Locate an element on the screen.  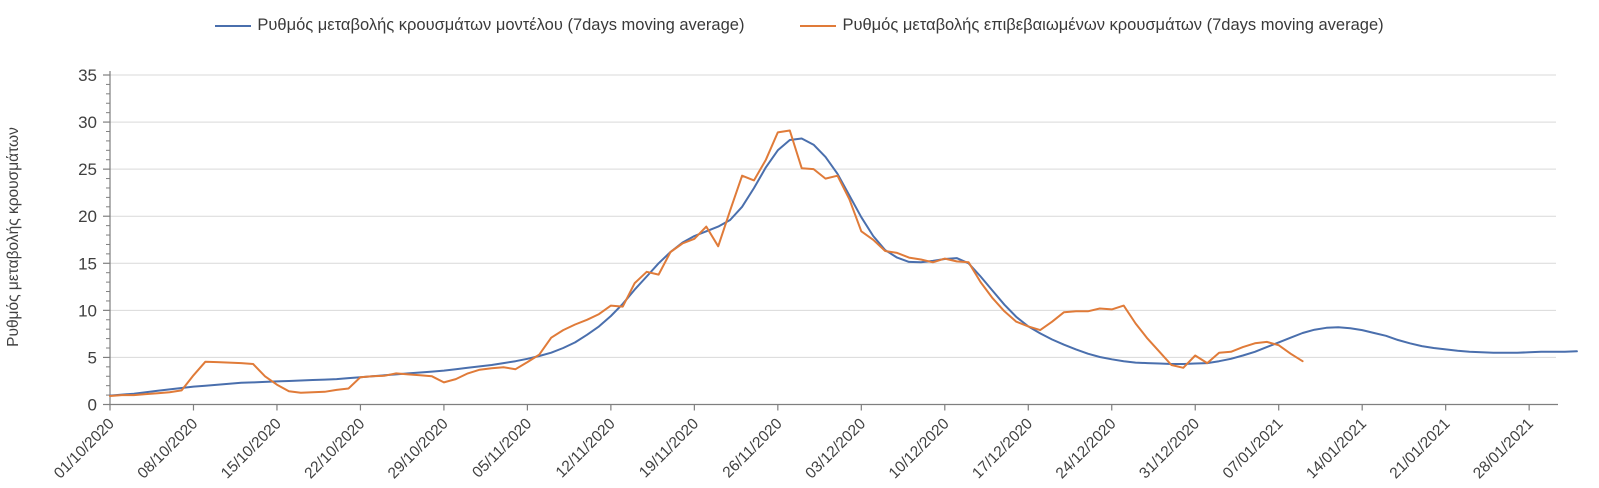
legend-line-model is located at coordinates (233, 25).